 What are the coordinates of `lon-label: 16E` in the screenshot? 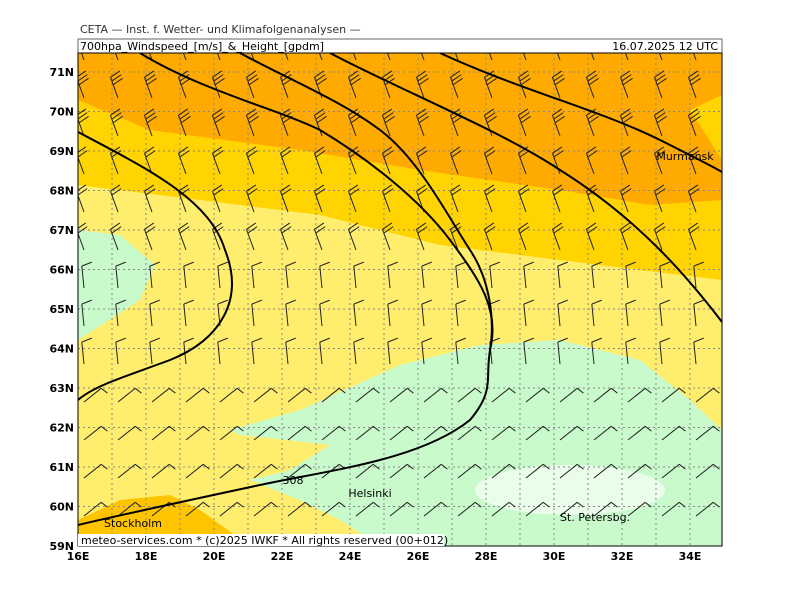 It's located at (78, 556).